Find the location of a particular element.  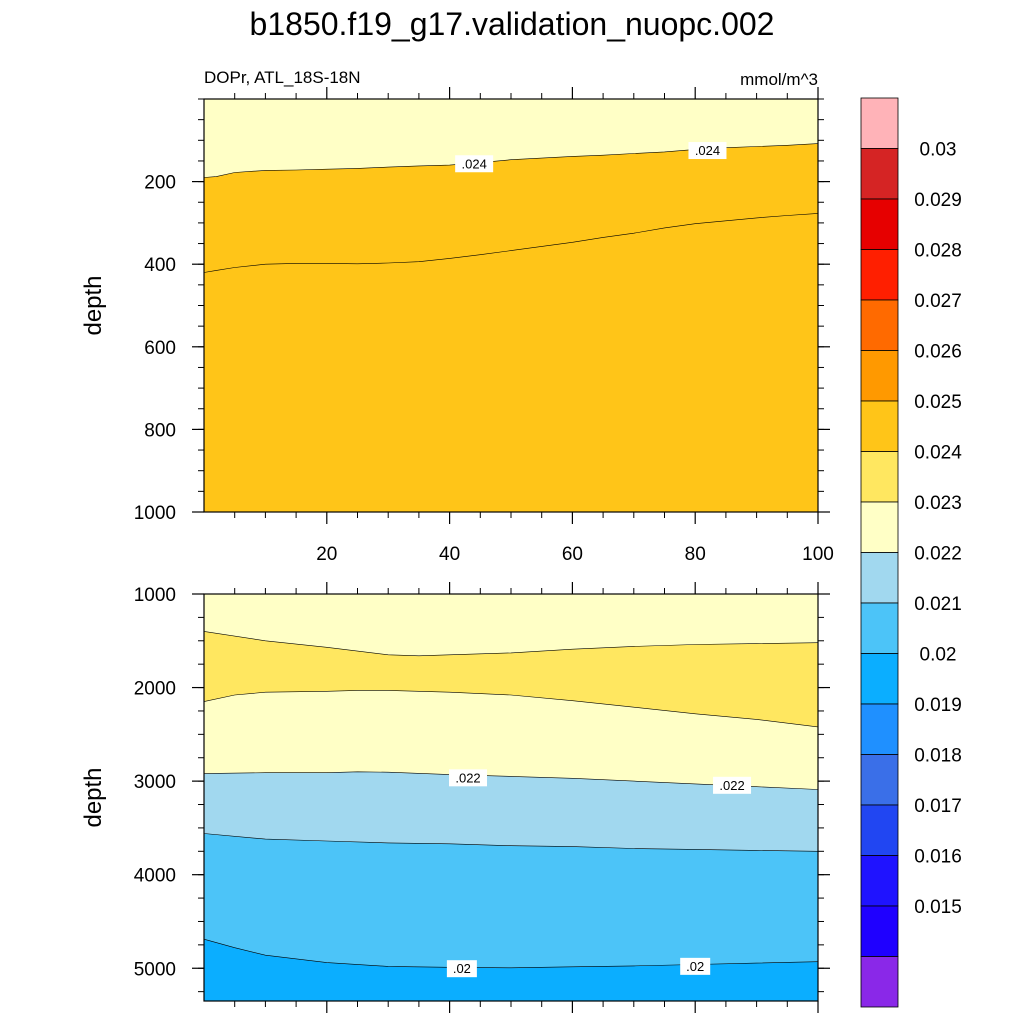

y-tick-label-0-3: 800 is located at coordinates (160, 430).